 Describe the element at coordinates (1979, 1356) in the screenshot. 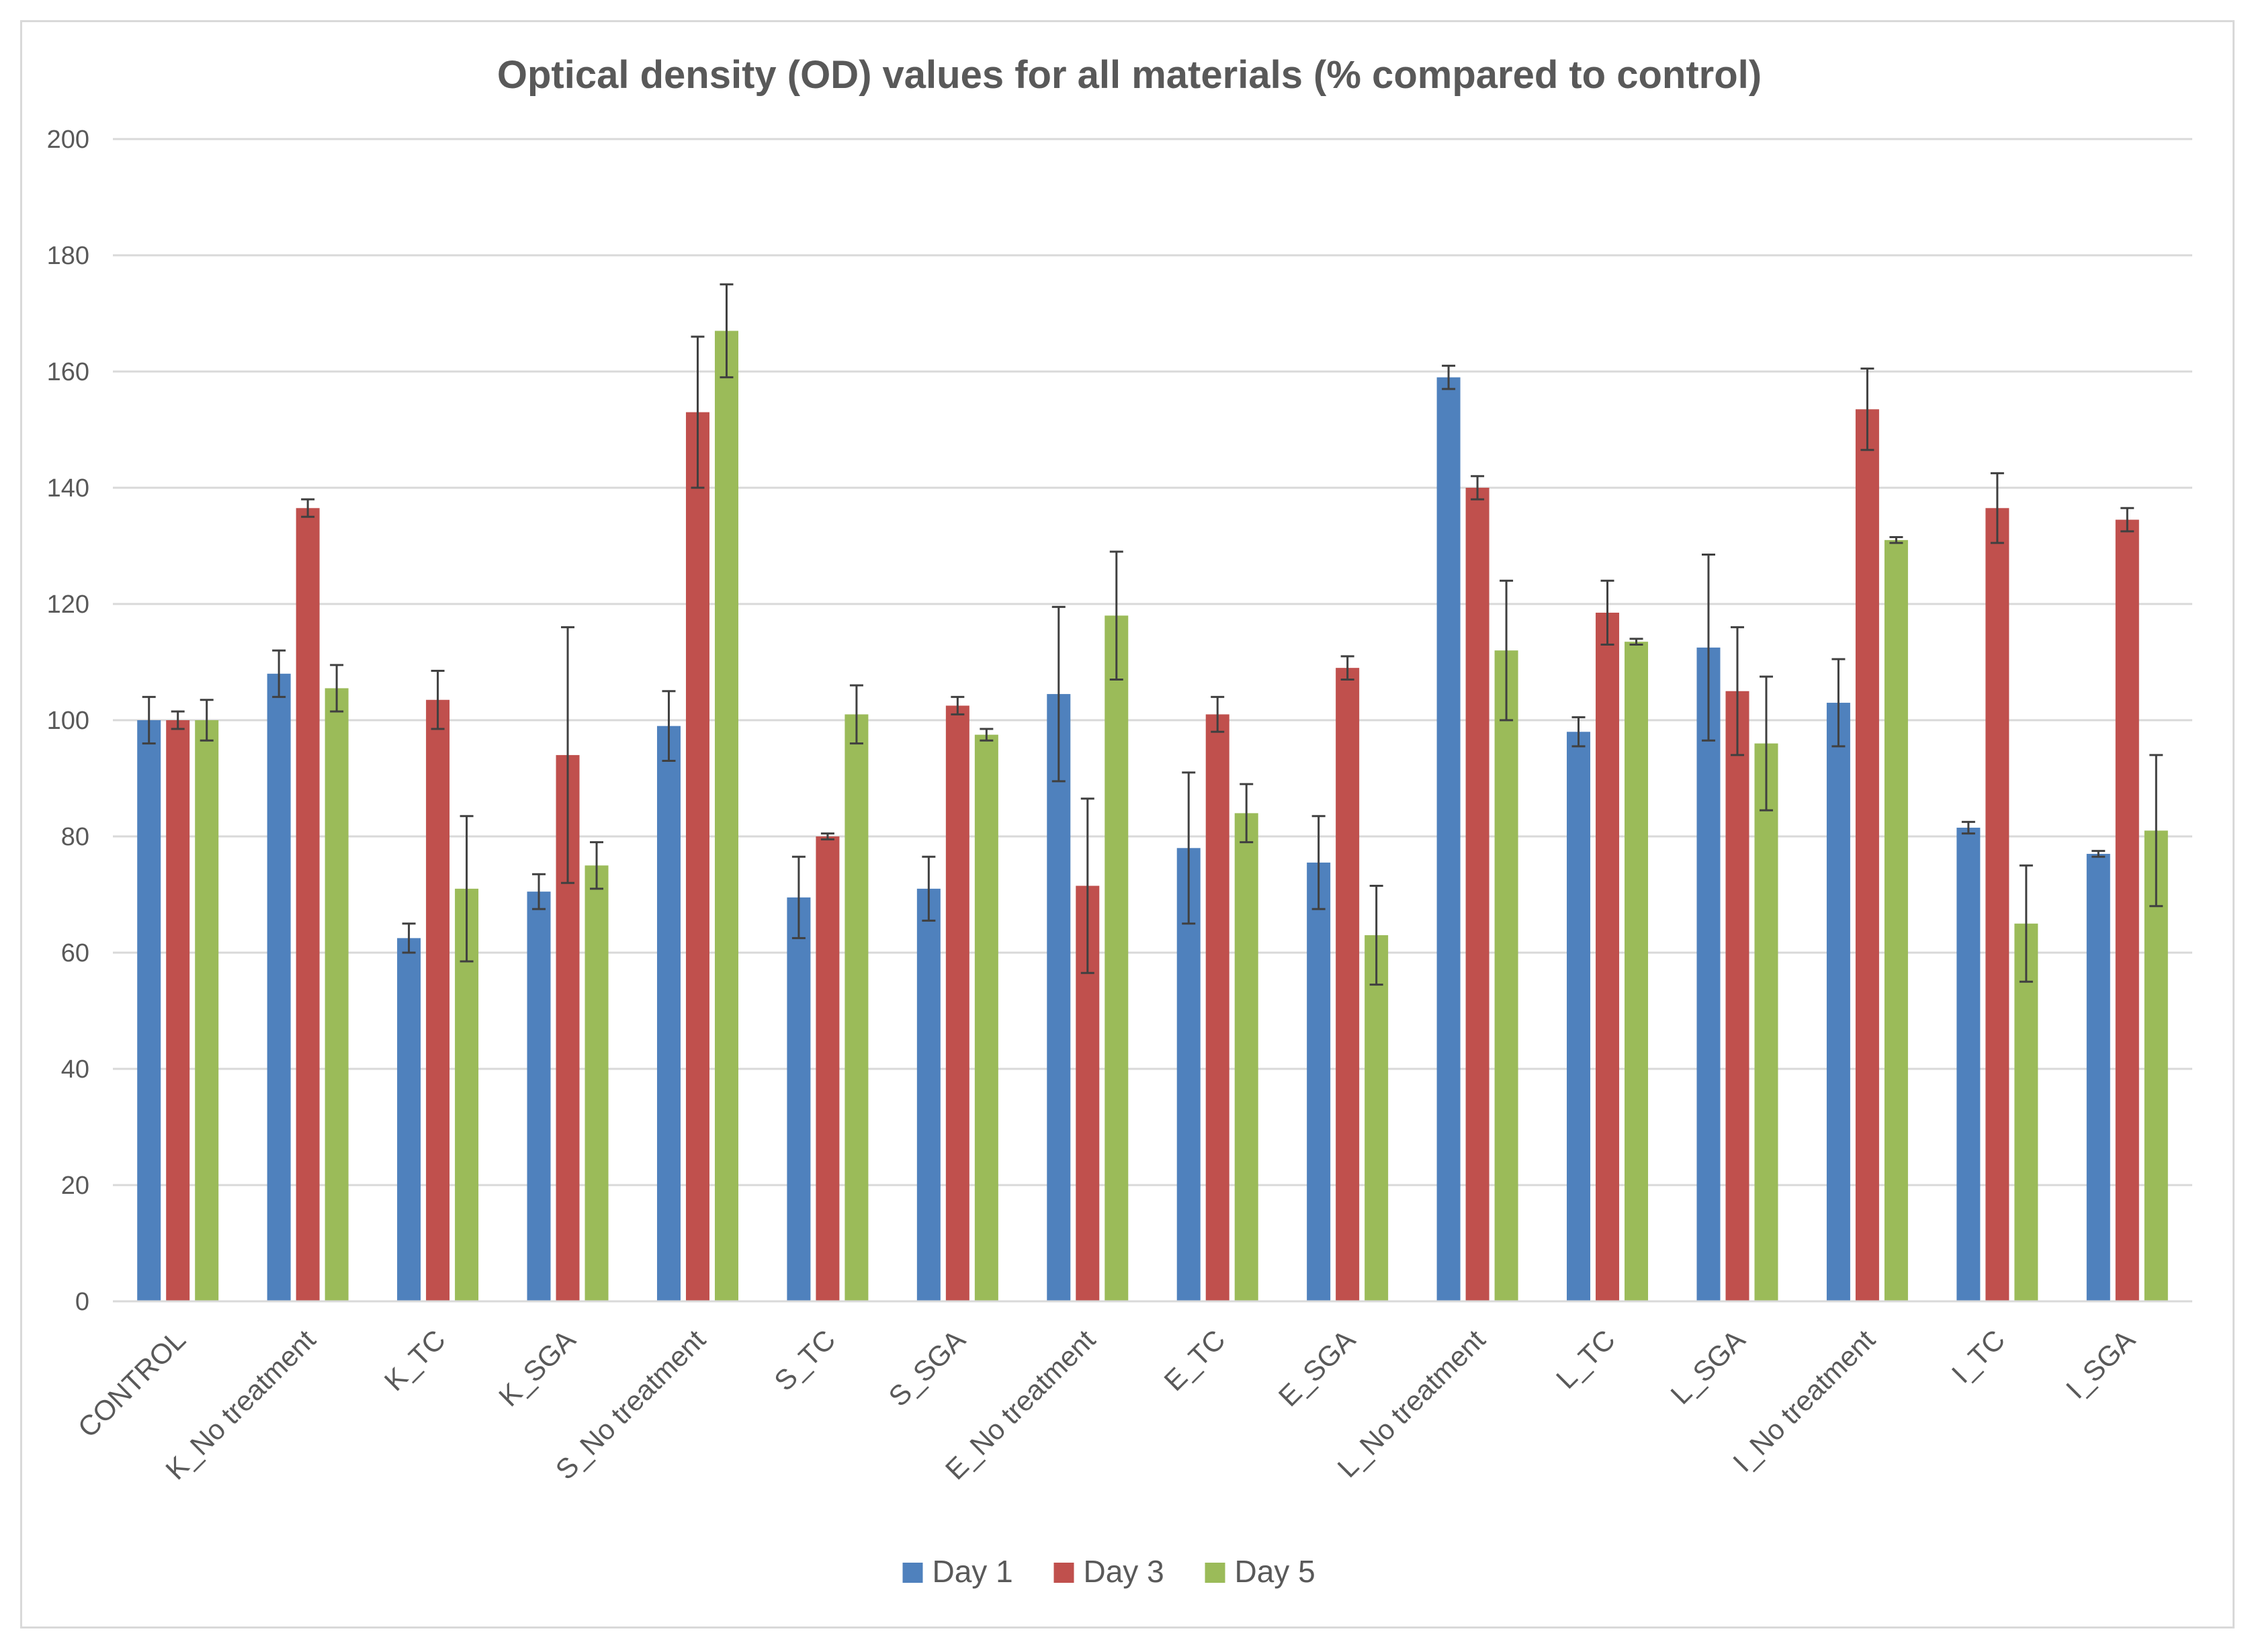

I see `x-category-label: I_TC` at that location.